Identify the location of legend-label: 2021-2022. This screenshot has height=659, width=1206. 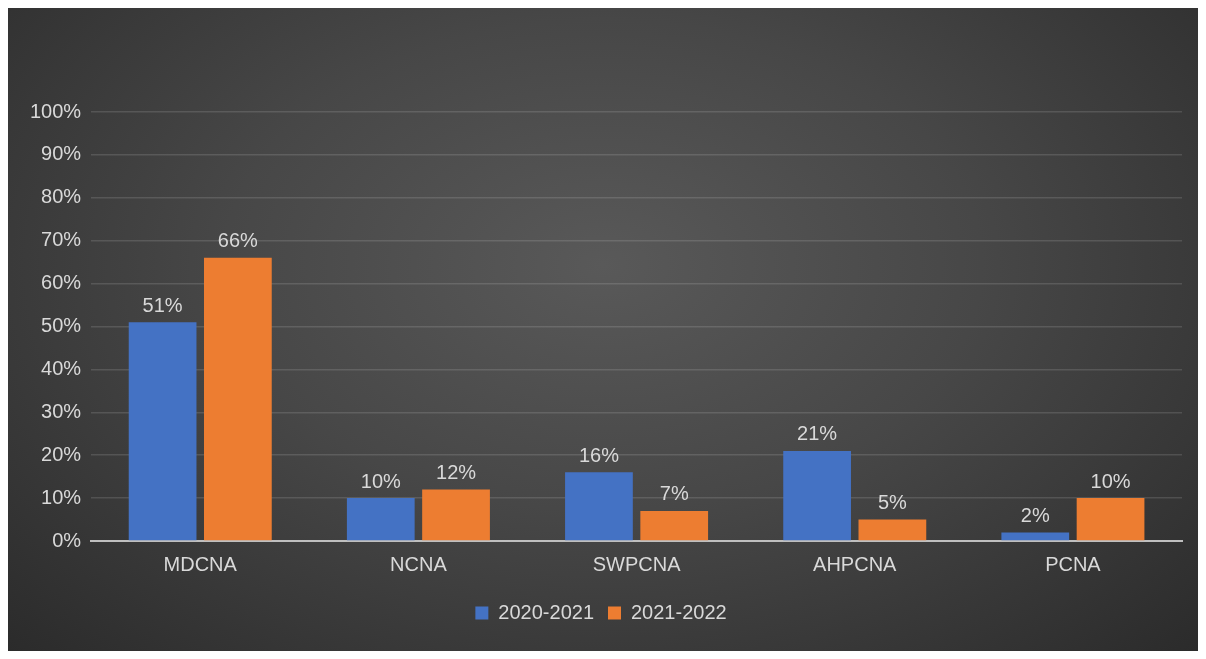
(679, 611).